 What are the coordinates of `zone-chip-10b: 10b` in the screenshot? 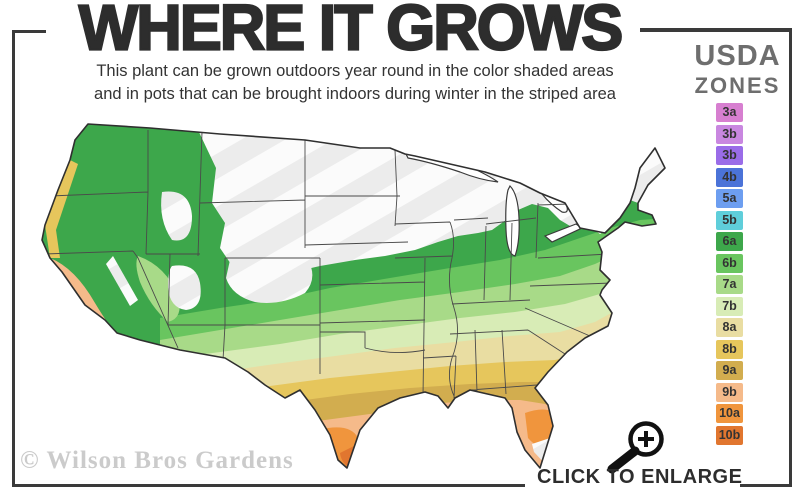 It's located at (729, 435).